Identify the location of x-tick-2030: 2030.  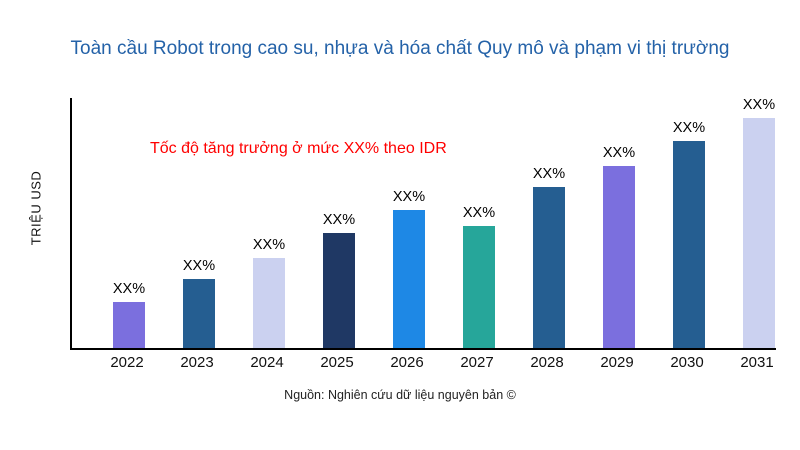
(687, 362).